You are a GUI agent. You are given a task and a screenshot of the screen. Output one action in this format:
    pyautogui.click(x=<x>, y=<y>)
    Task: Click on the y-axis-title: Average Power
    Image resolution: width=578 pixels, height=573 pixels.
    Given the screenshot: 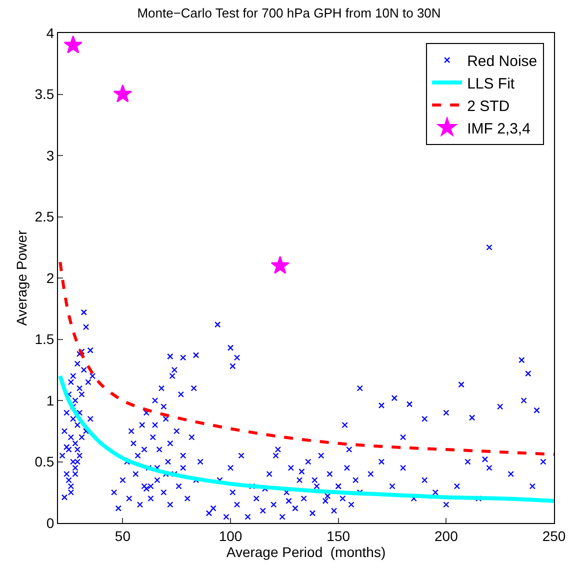 What is the action you would take?
    pyautogui.click(x=21, y=278)
    